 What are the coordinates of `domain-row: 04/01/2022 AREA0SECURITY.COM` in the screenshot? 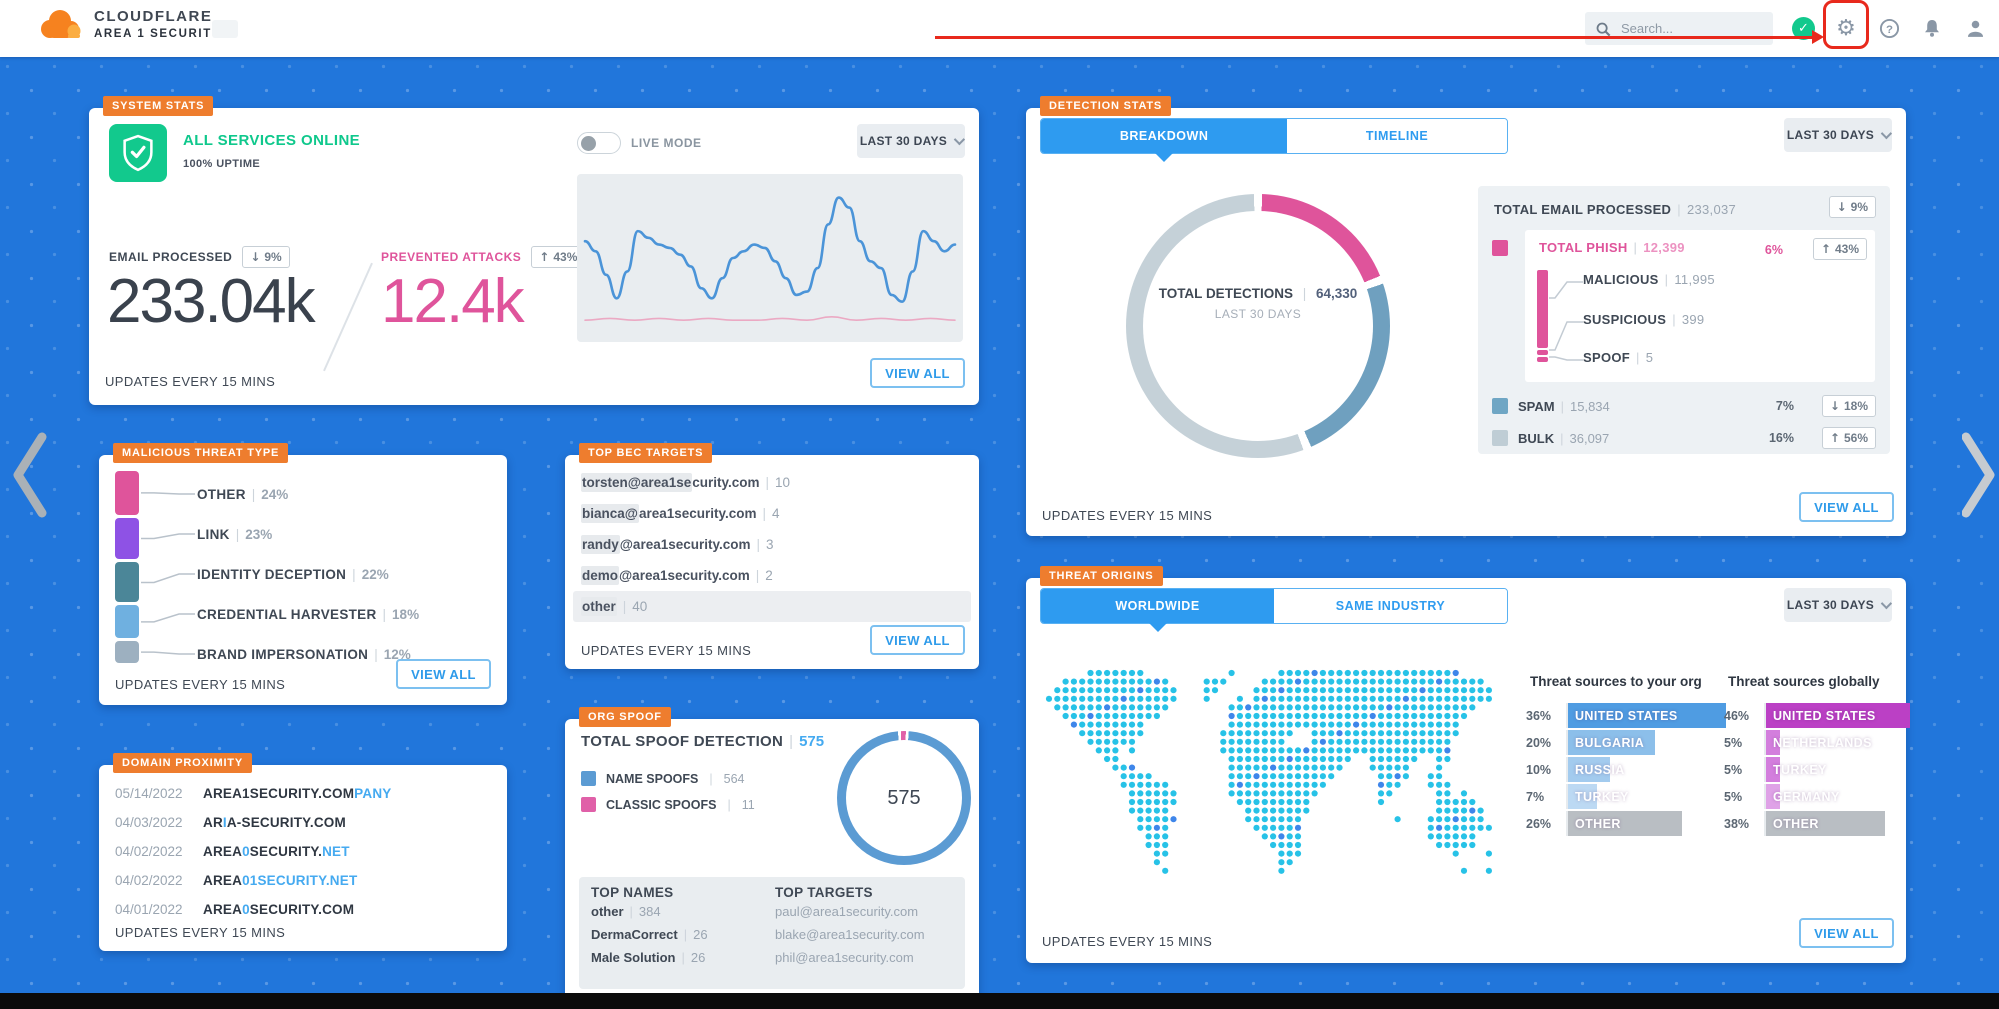 It's located at (303, 909).